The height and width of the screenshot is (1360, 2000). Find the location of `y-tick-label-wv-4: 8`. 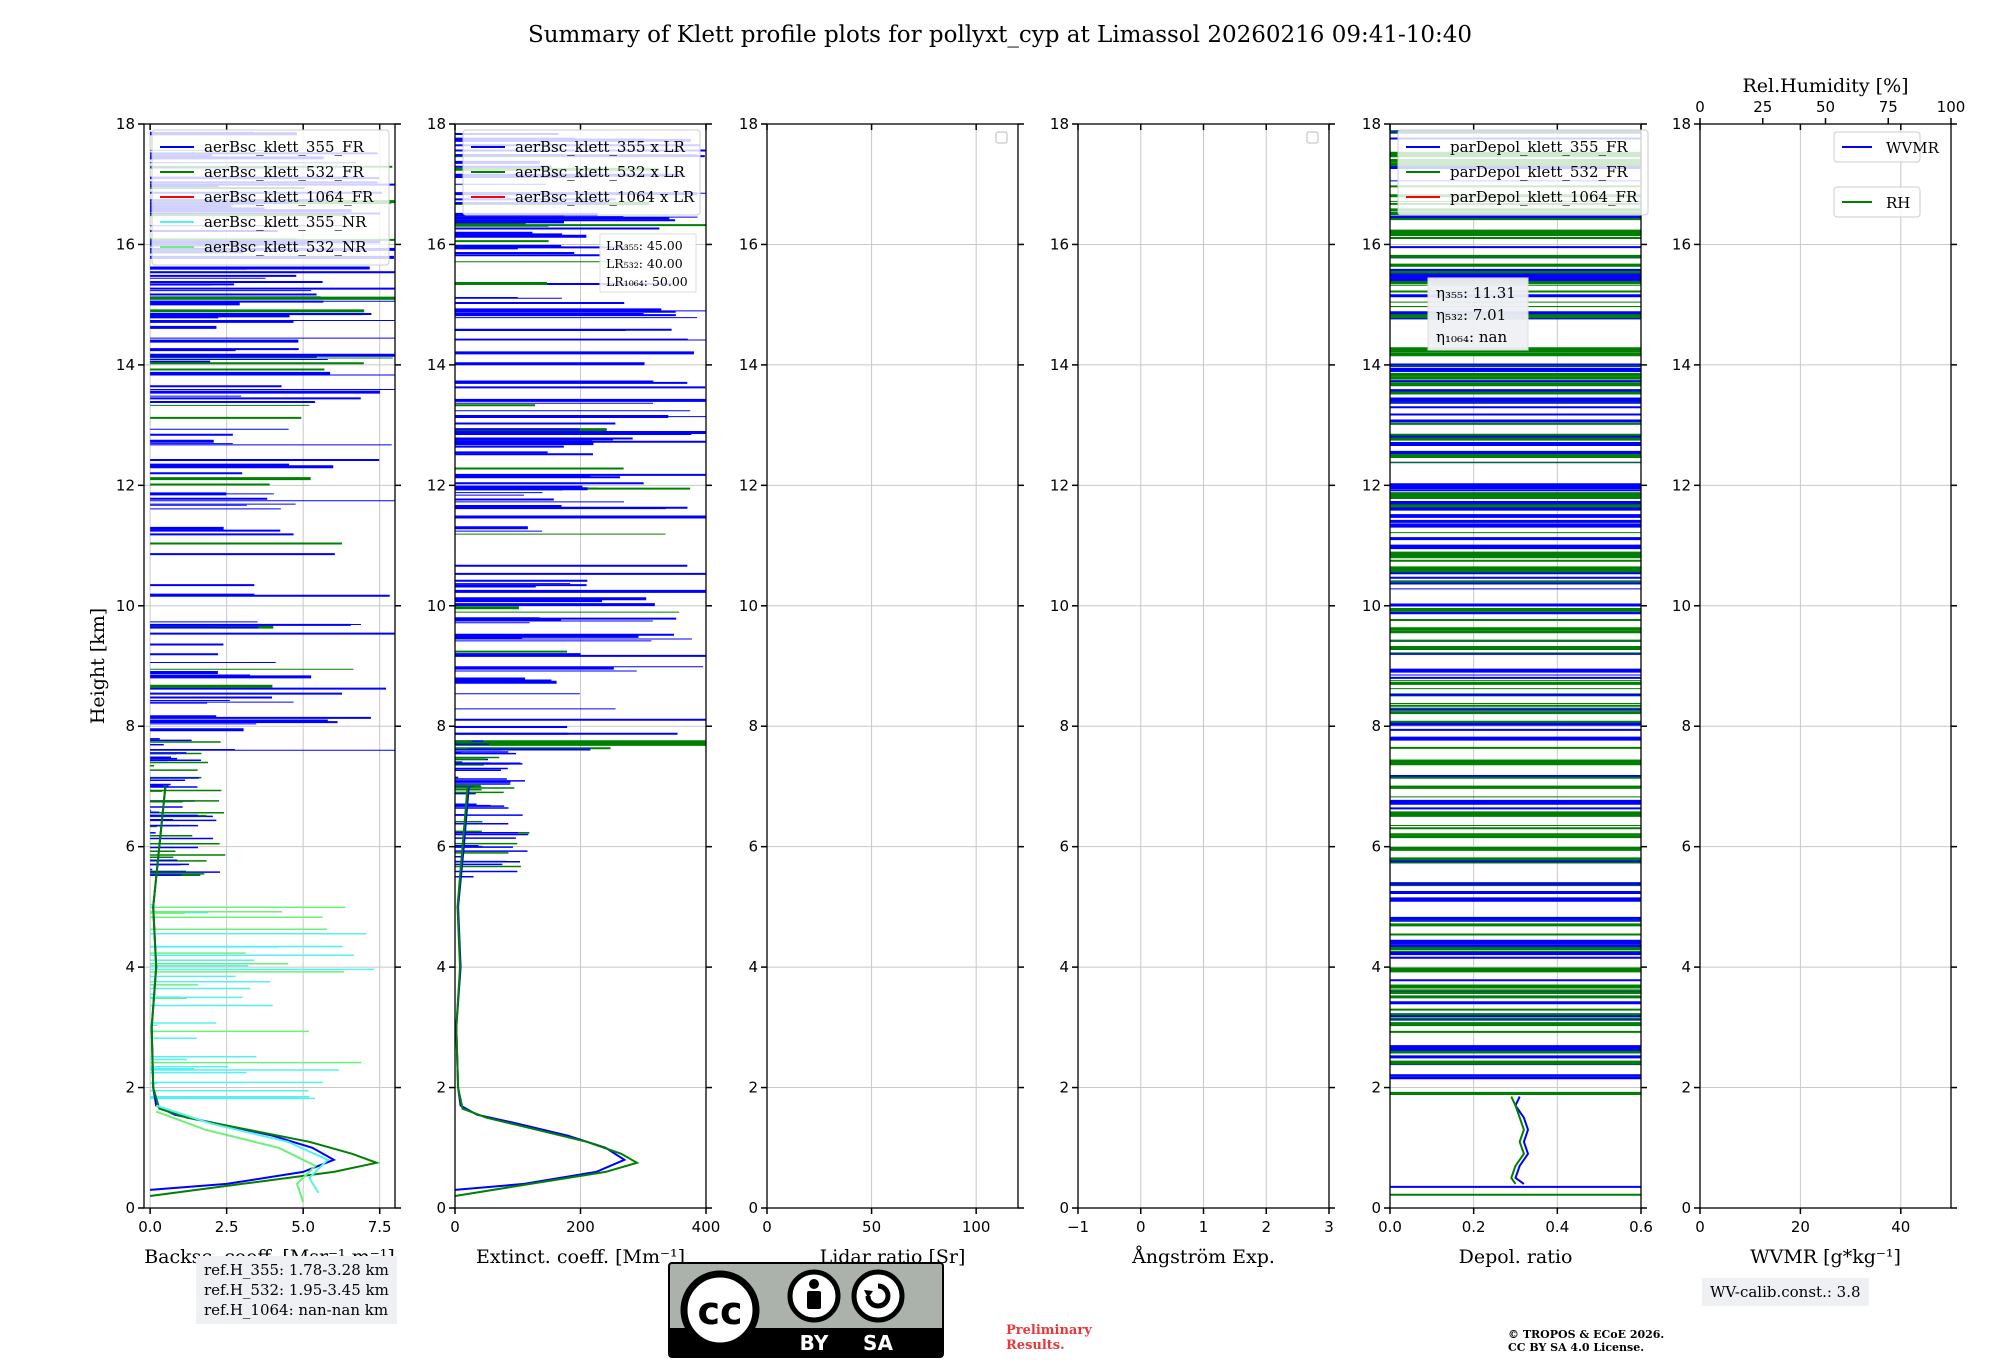

y-tick-label-wv-4: 8 is located at coordinates (1686, 726).